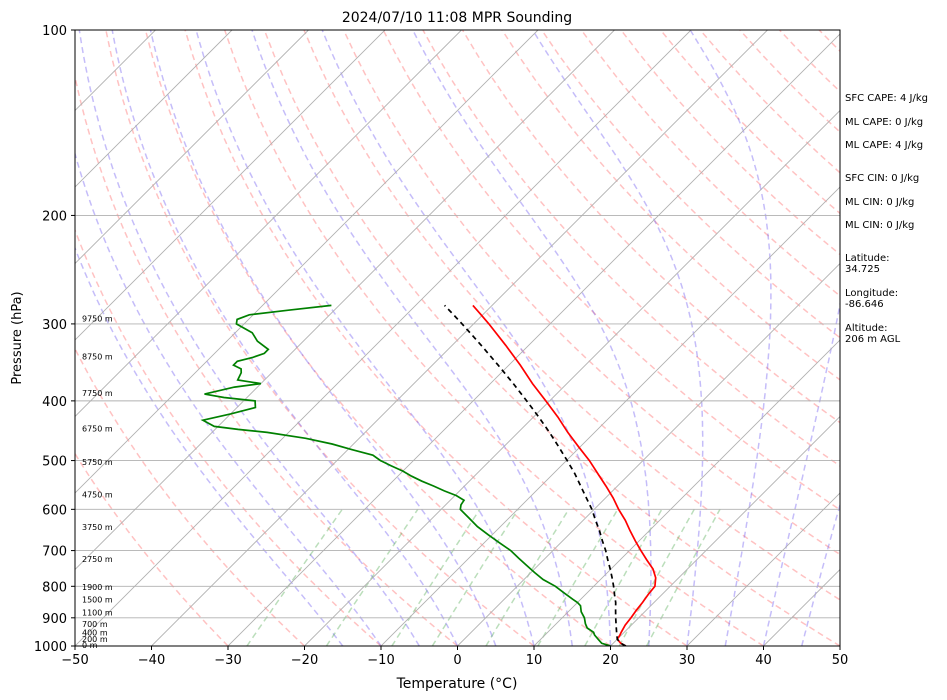 The height and width of the screenshot is (700, 947). Describe the element at coordinates (54, 510) in the screenshot. I see `y-tick-label: 600` at that location.